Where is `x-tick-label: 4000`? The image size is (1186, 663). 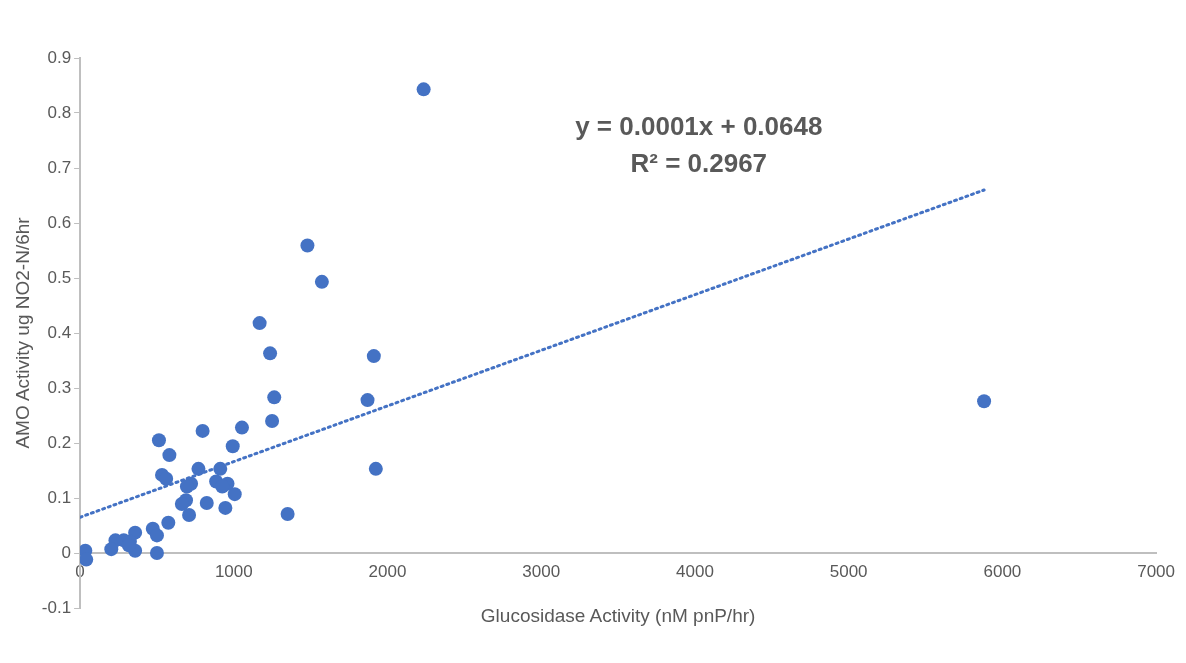 x-tick-label: 4000 is located at coordinates (695, 571).